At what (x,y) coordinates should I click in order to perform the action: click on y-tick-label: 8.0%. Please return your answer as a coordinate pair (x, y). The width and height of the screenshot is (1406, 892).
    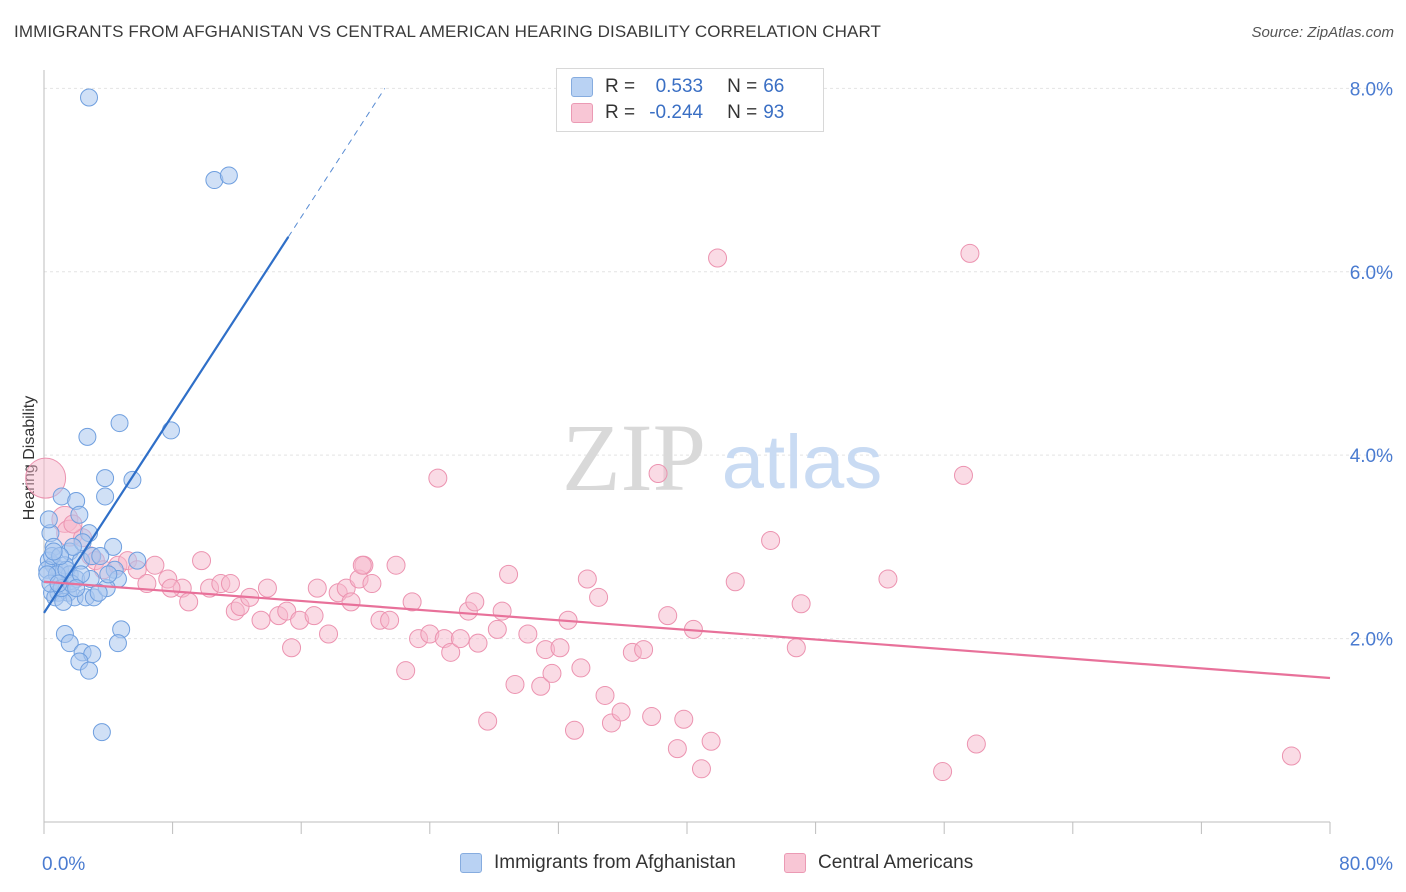
    Looking at the image, I should click on (1371, 89).